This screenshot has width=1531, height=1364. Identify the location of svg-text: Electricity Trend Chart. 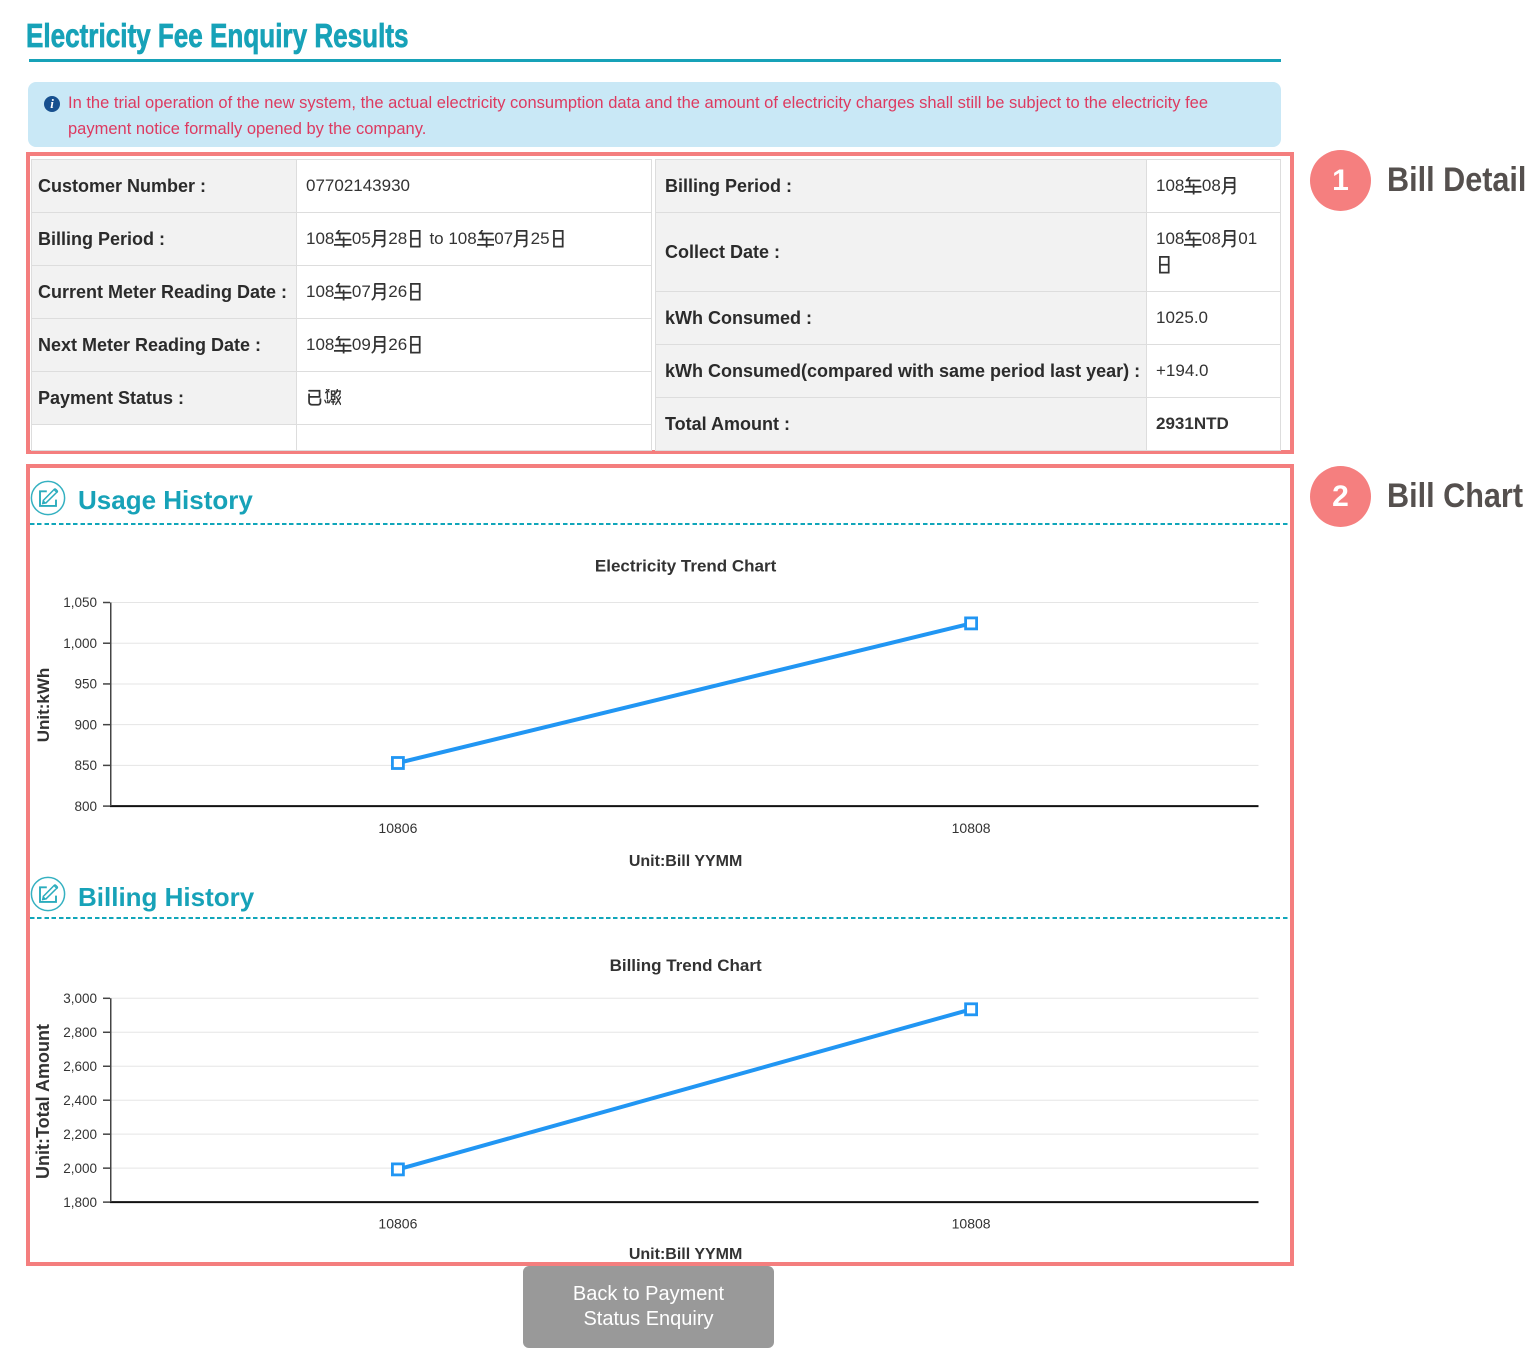
(686, 565).